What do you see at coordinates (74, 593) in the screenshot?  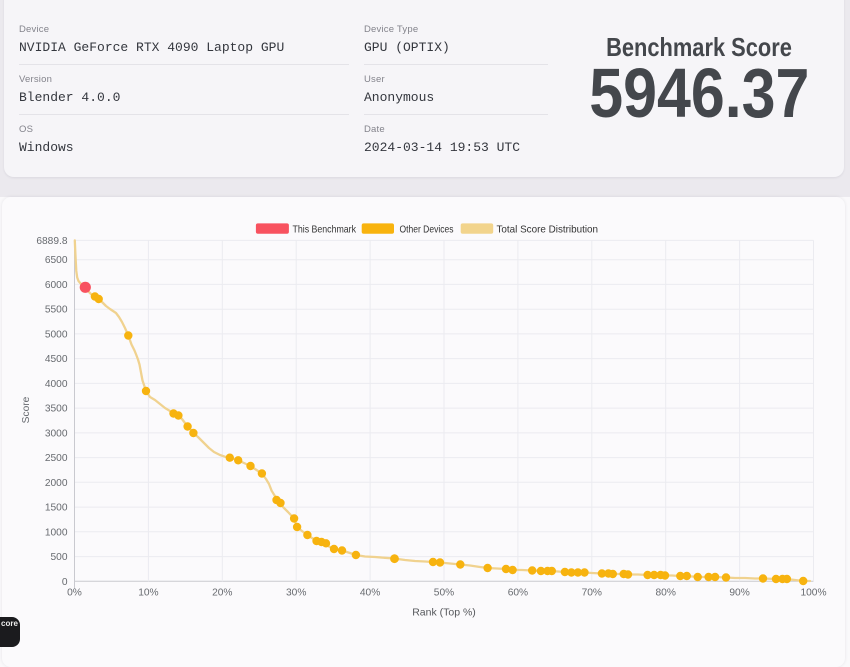 I see `svg-text: 0%` at bounding box center [74, 593].